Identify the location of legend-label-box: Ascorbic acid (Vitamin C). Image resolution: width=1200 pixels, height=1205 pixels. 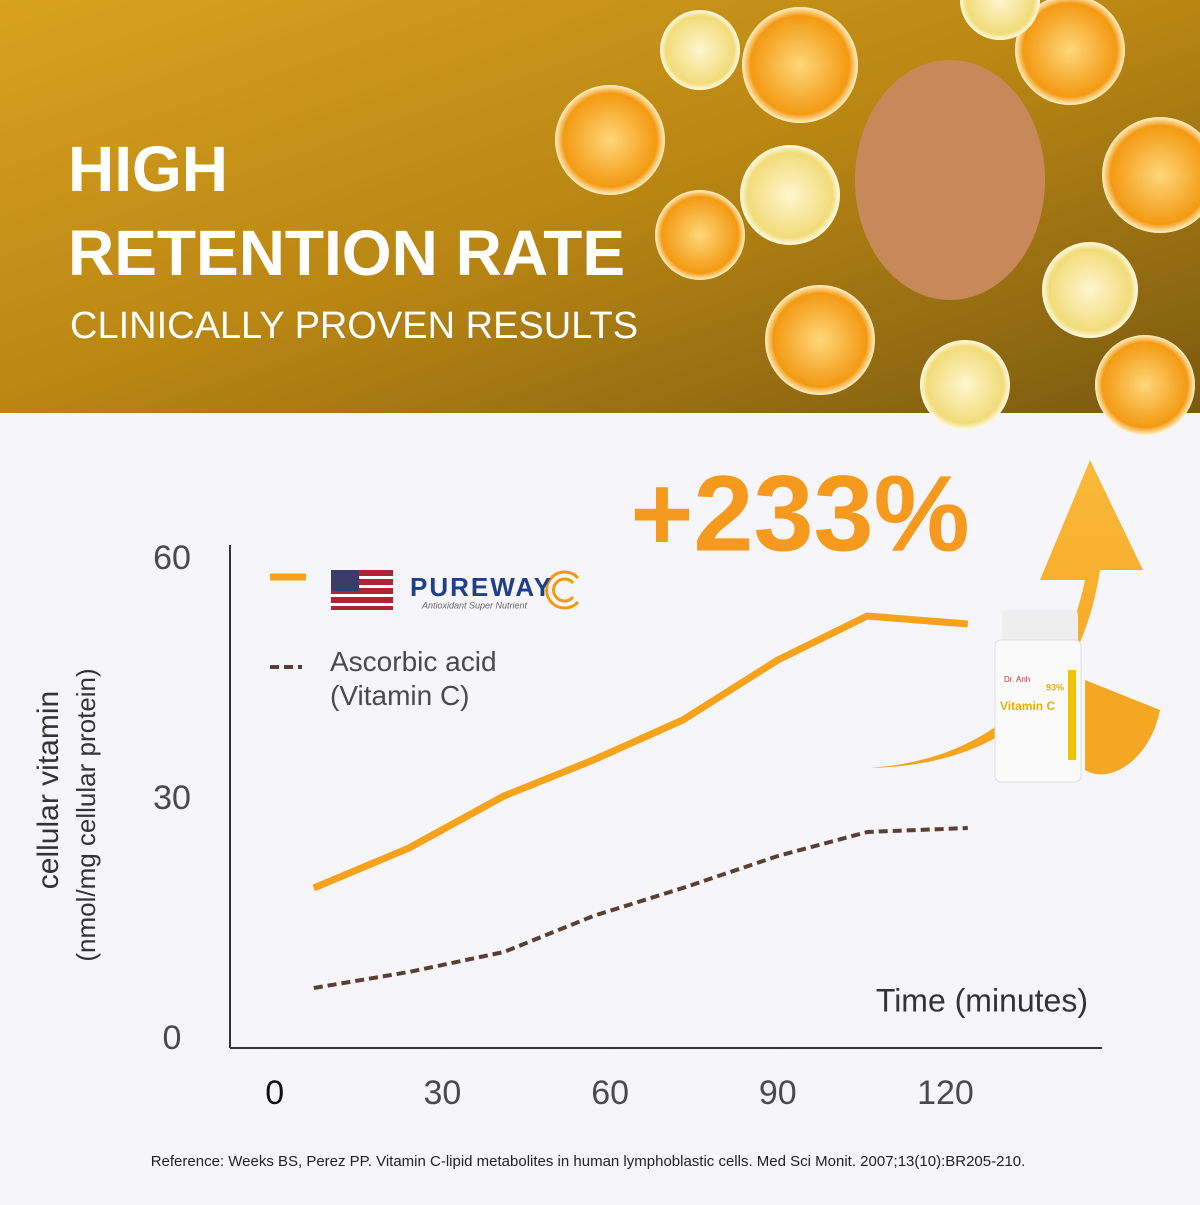
(413, 678).